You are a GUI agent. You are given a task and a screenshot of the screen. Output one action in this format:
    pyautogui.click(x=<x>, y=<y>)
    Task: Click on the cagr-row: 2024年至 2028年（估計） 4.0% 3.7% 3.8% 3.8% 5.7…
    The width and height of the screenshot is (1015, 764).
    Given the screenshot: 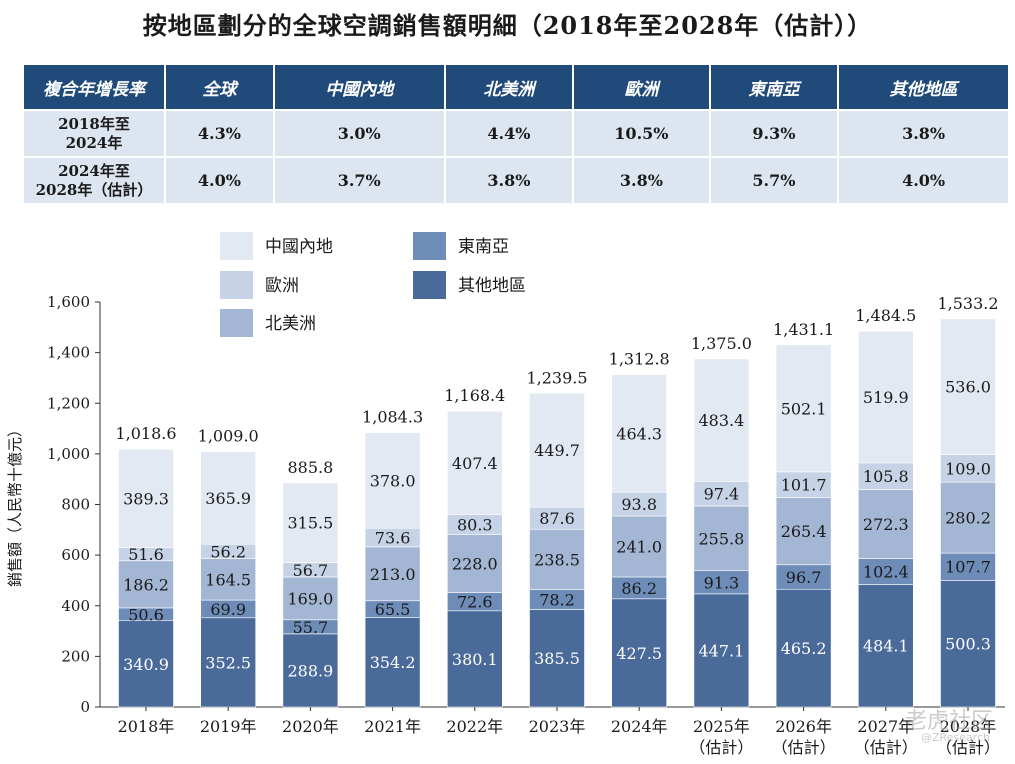 What is the action you would take?
    pyautogui.click(x=516, y=180)
    